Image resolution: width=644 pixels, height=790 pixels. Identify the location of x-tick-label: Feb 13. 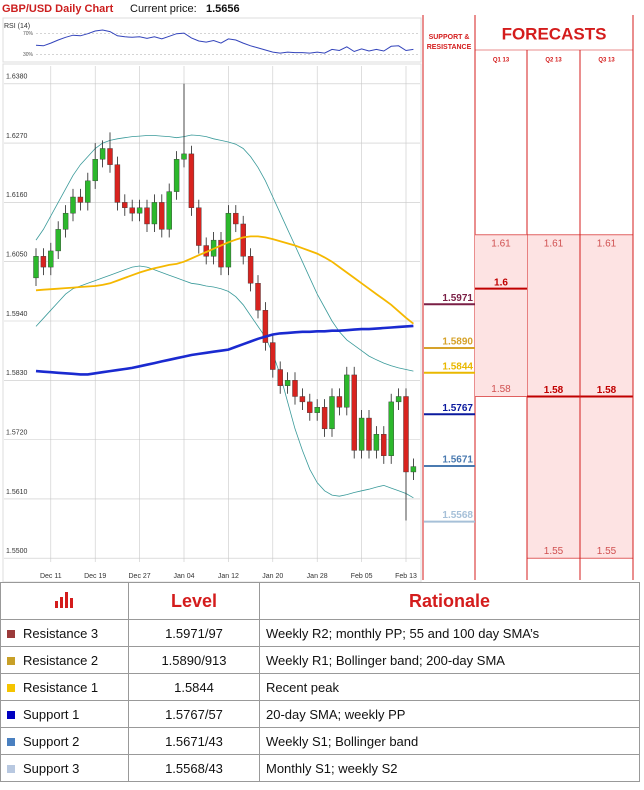
(406, 576).